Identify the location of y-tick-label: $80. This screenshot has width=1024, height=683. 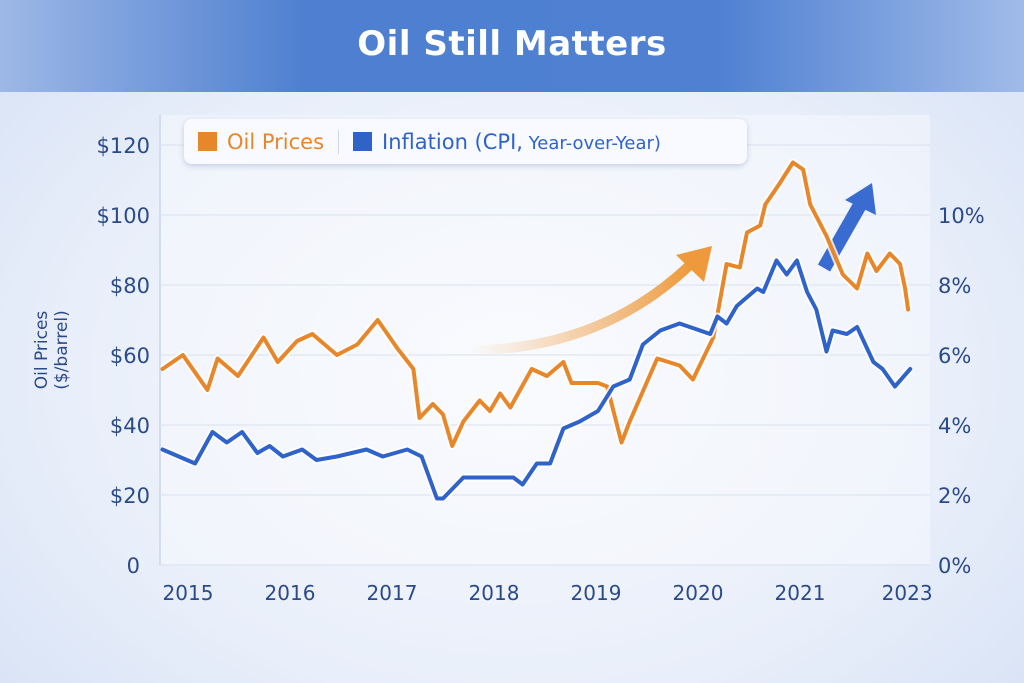
(130, 286).